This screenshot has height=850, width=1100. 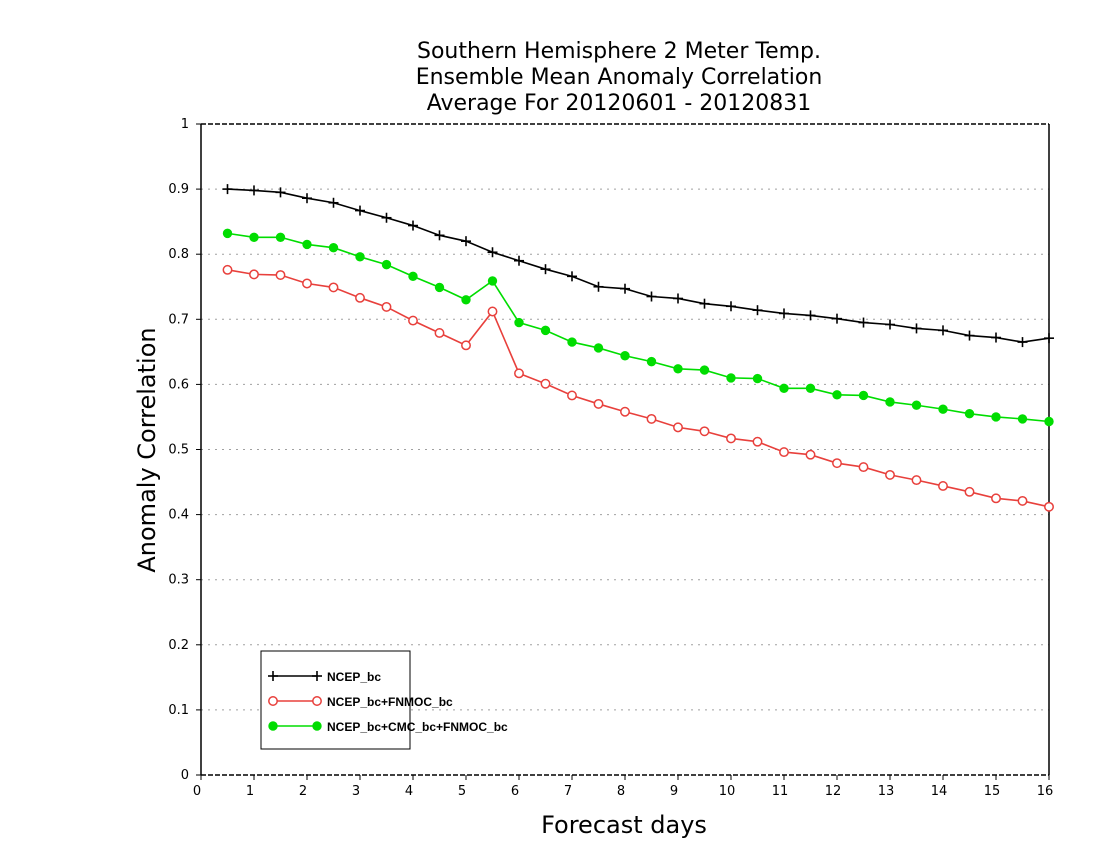 What do you see at coordinates (356, 791) in the screenshot?
I see `x-tick-label: 3` at bounding box center [356, 791].